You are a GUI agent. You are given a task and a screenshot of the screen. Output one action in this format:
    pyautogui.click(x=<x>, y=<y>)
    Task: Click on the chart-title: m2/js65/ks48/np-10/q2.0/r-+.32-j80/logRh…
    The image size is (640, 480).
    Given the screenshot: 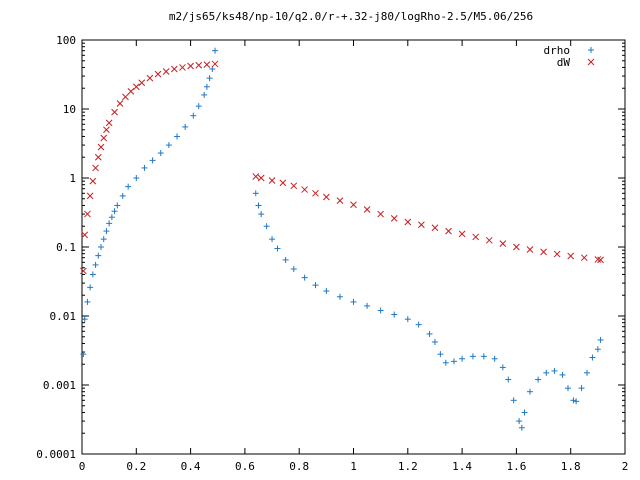 What is the action you would take?
    pyautogui.click(x=351, y=16)
    